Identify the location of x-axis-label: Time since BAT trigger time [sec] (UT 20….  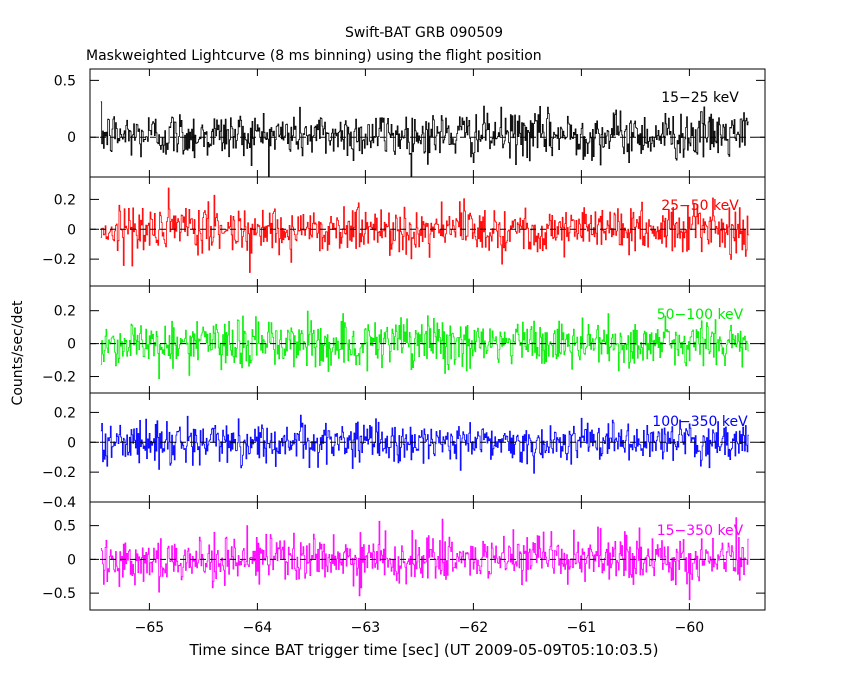
(424, 650).